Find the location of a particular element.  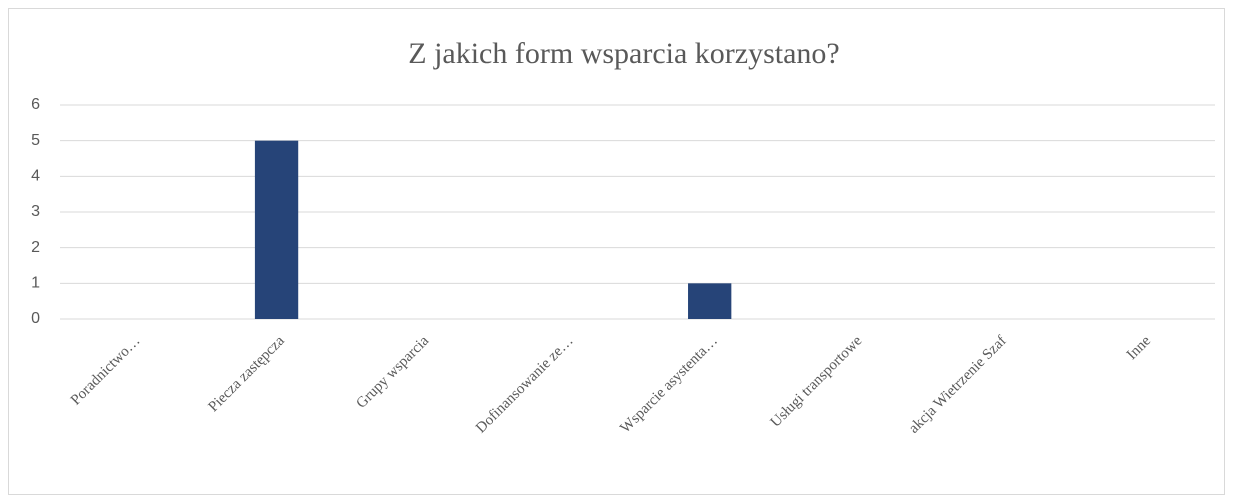

y-tick-label: 6 is located at coordinates (35, 104).